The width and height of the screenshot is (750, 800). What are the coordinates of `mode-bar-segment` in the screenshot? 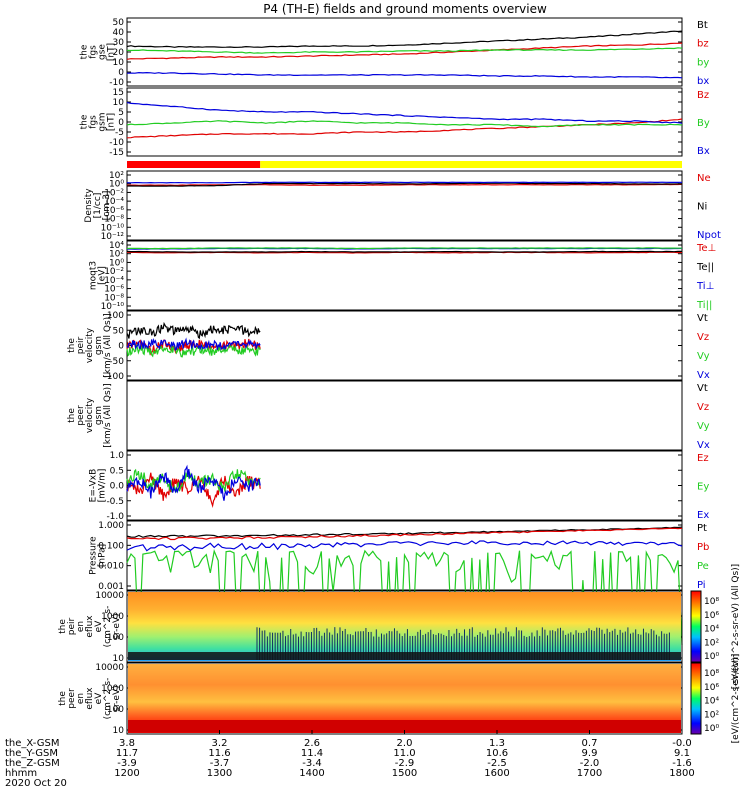 It's located at (471, 164).